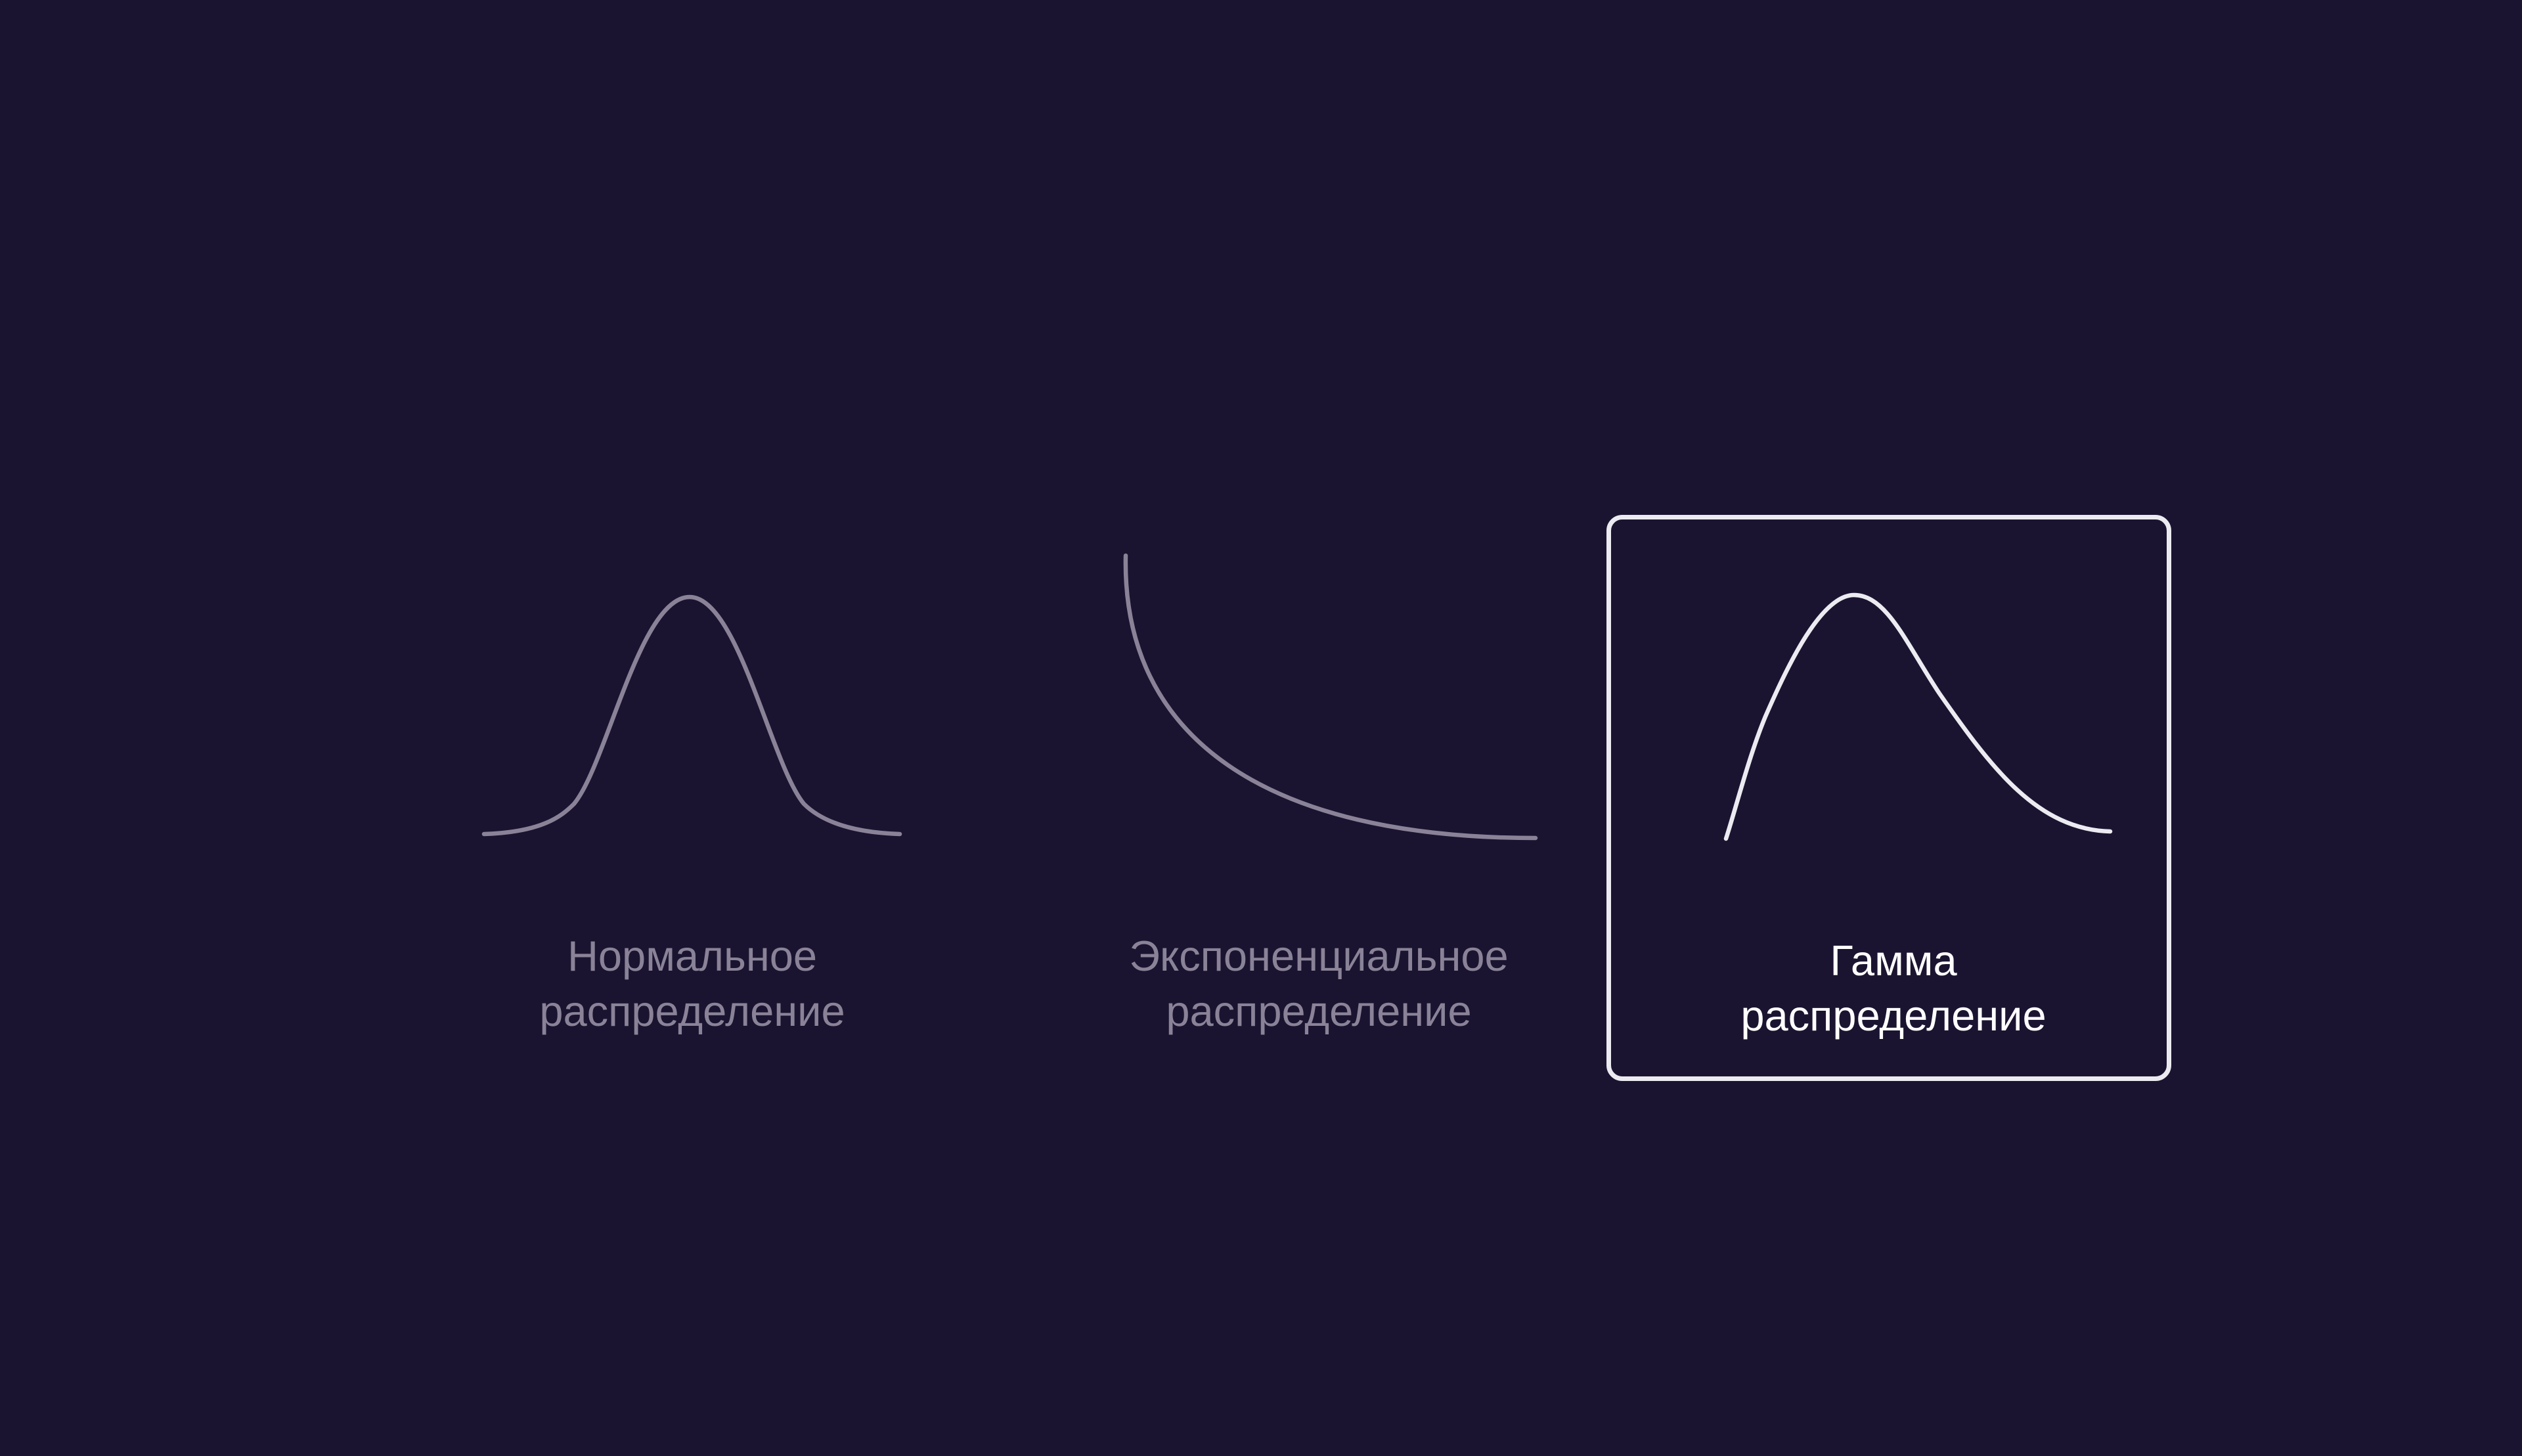  I want to click on option-label: Экспоненциальное распределение, so click(1318, 984).